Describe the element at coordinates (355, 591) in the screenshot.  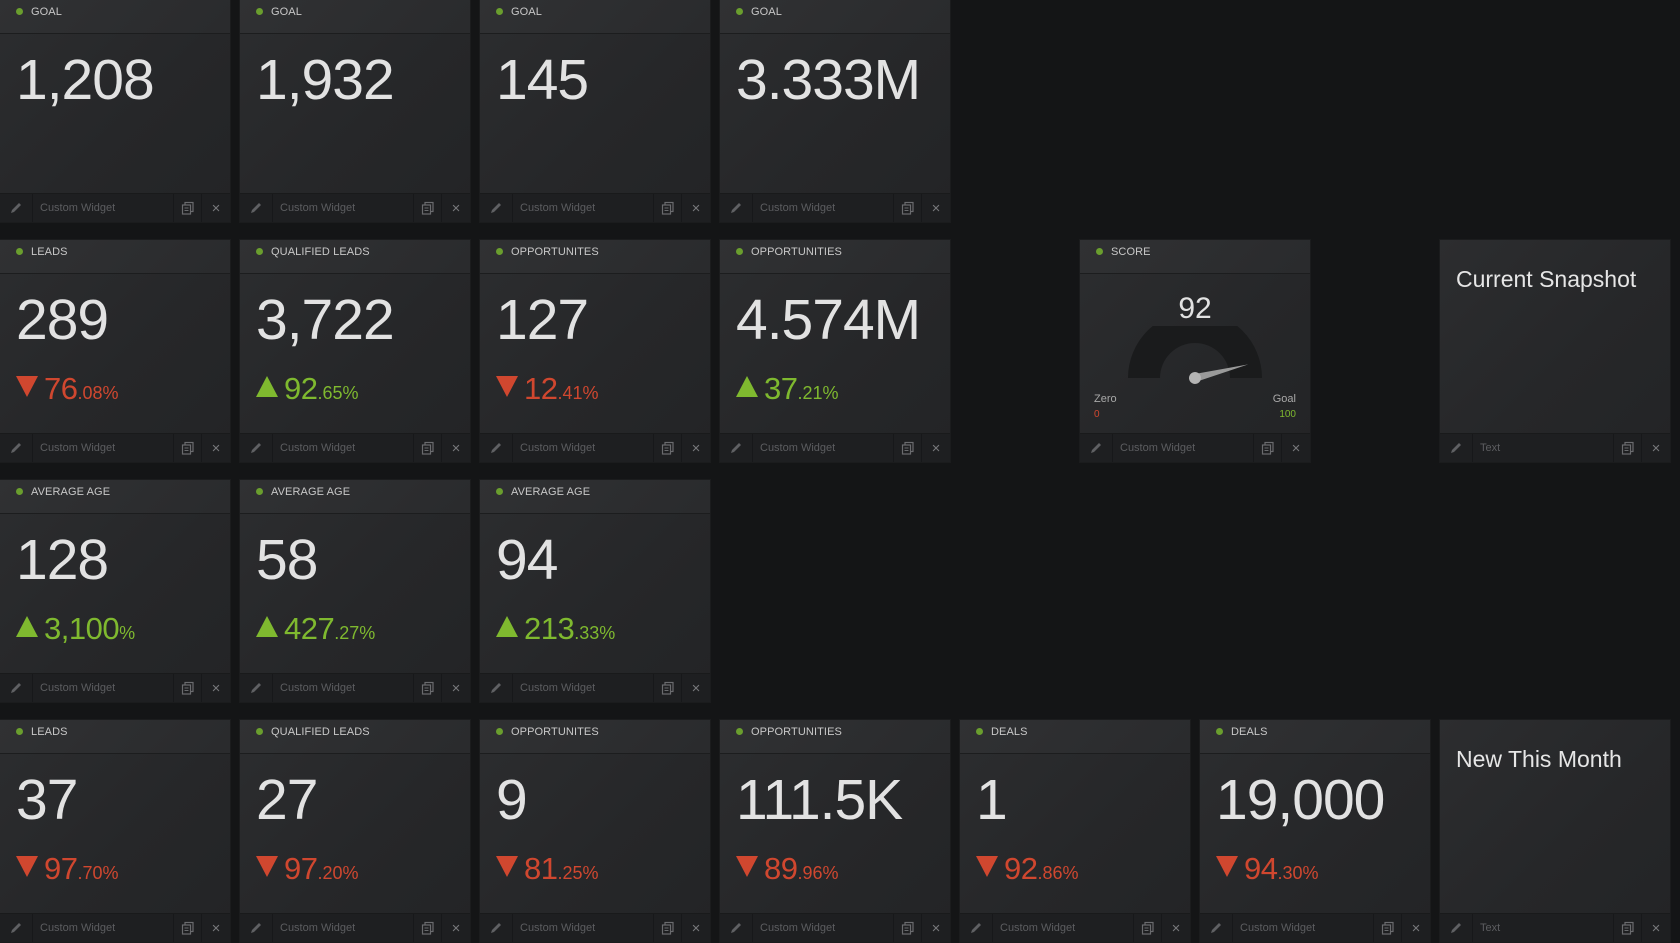
I see `widget-average-age: AVERAGE AGE 58 427.27% Custom Widget ×` at that location.